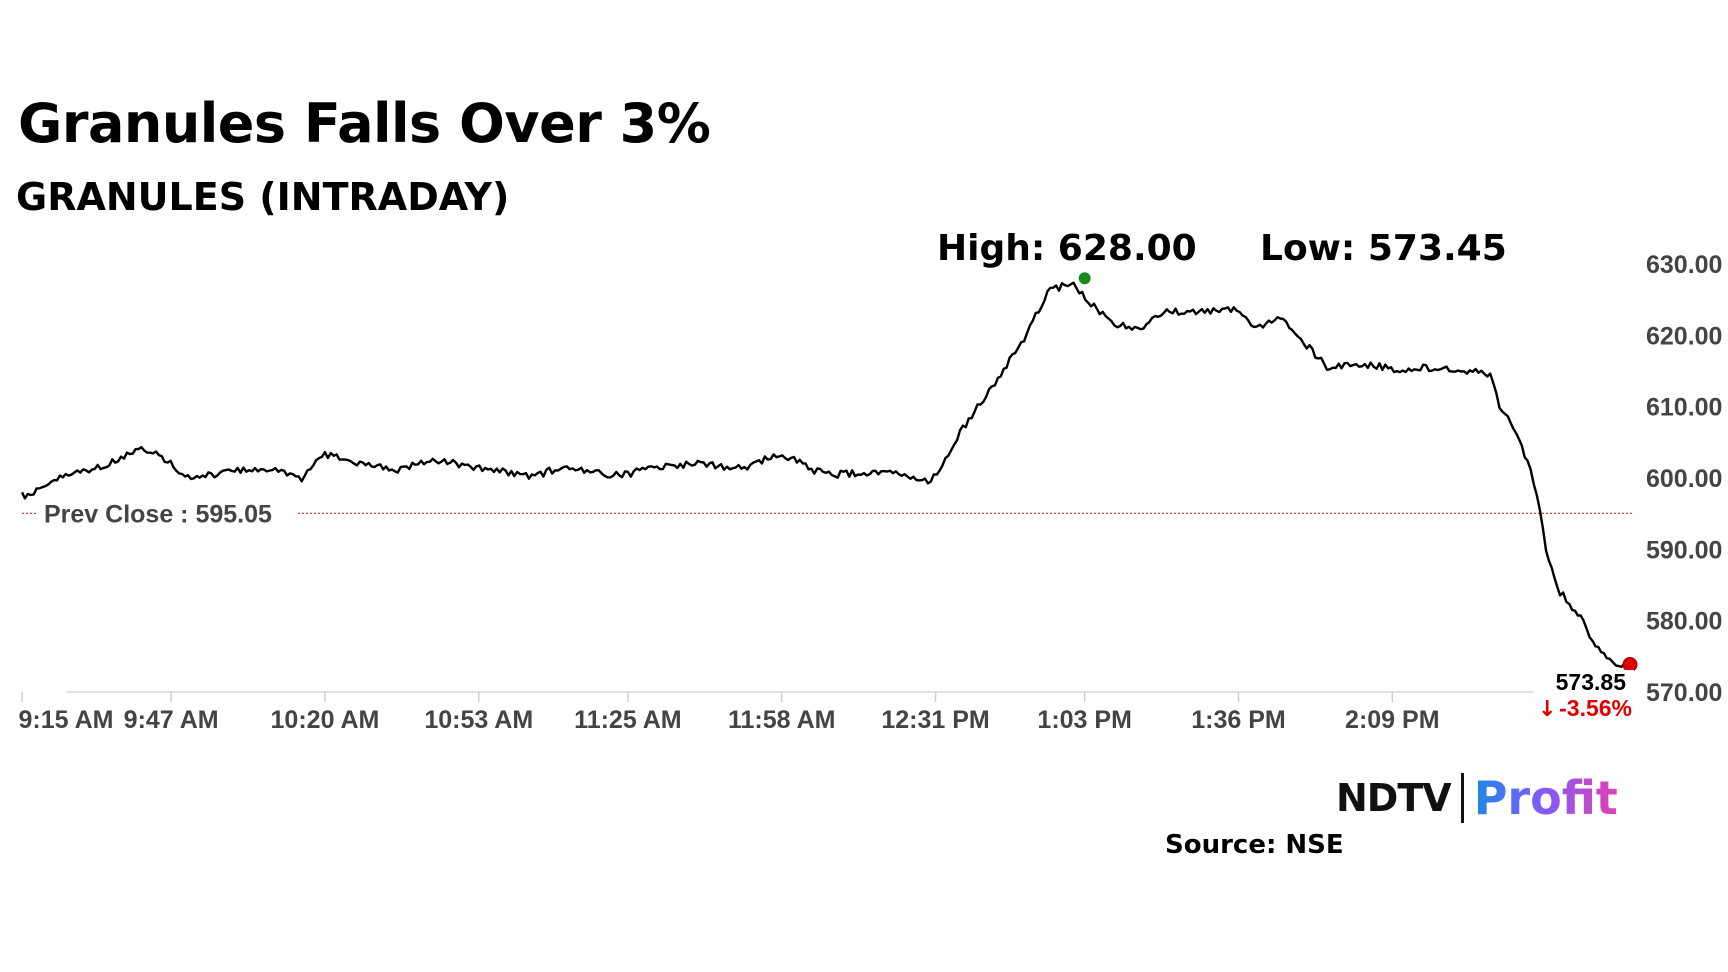  I want to click on high-marker, so click(1084, 278).